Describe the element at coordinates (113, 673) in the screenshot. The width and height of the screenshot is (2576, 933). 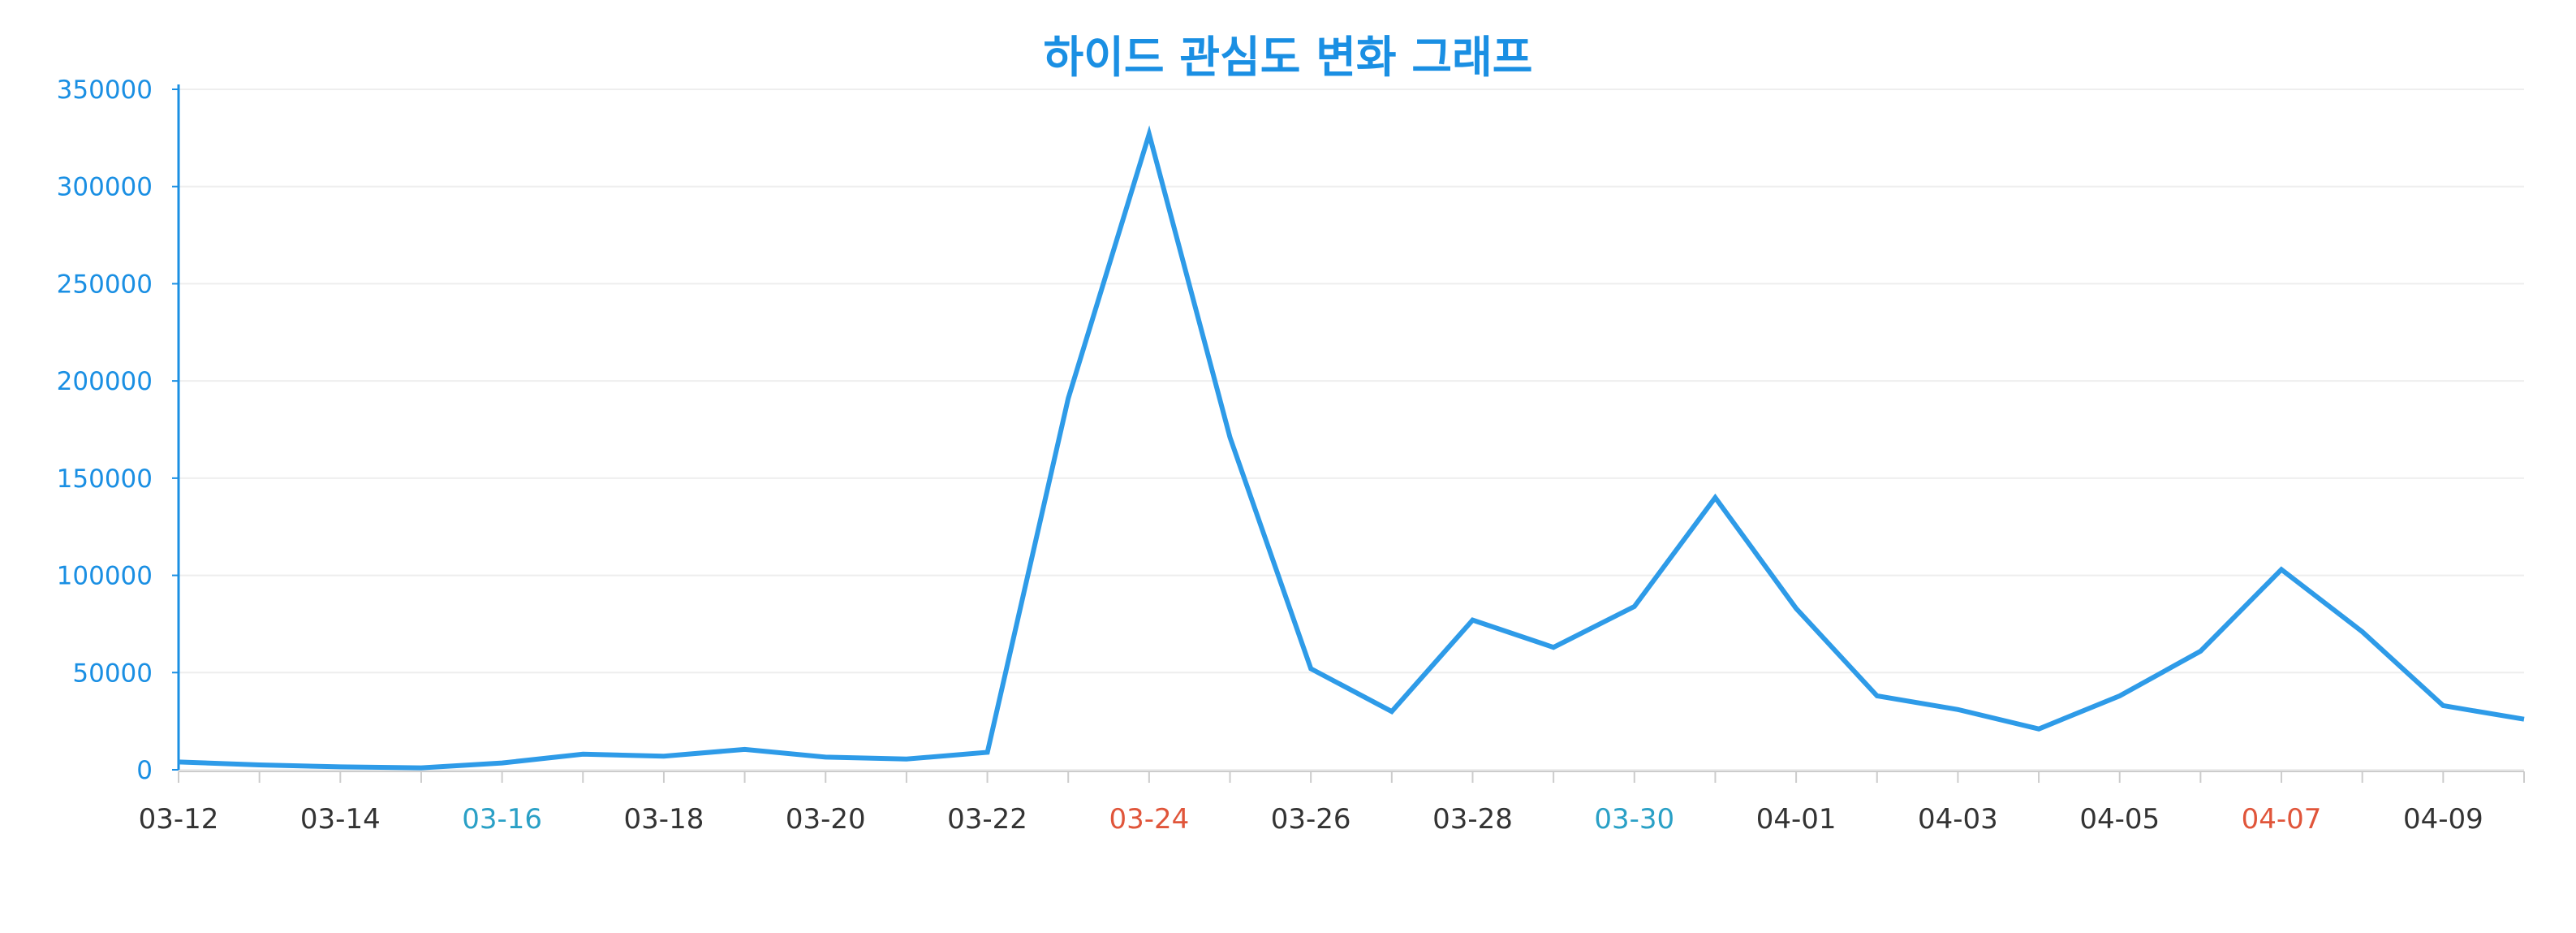
I see `y-tick-label: 50000` at that location.